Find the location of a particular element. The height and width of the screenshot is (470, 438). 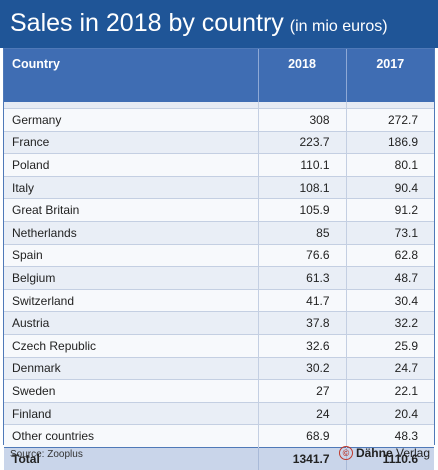

country-cell: France is located at coordinates (131, 142).